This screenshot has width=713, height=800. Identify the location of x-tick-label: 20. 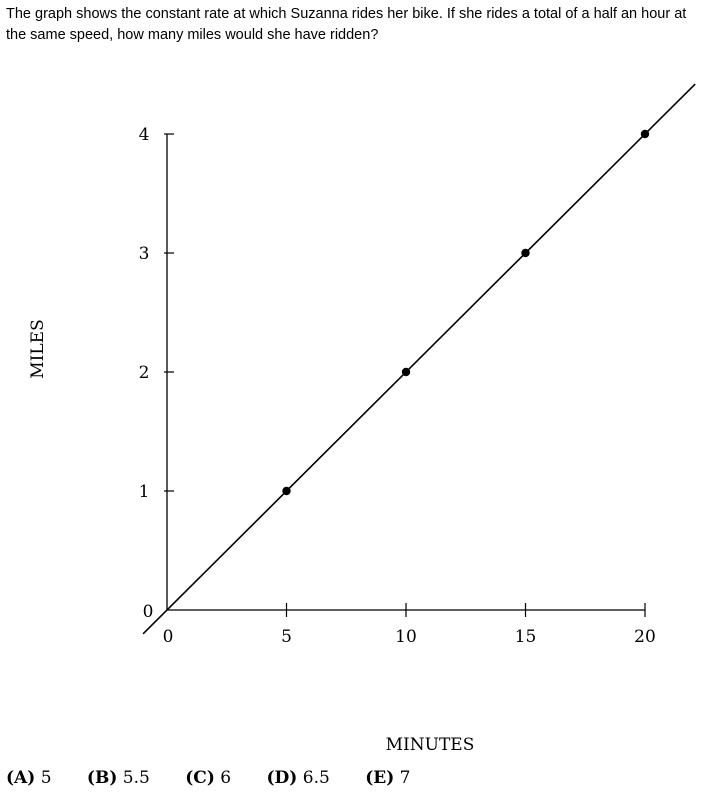
(645, 637).